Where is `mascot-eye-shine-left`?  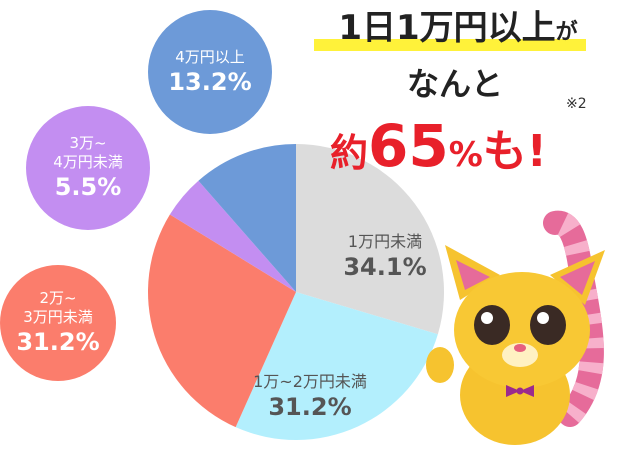 mascot-eye-shine-left is located at coordinates (487, 318).